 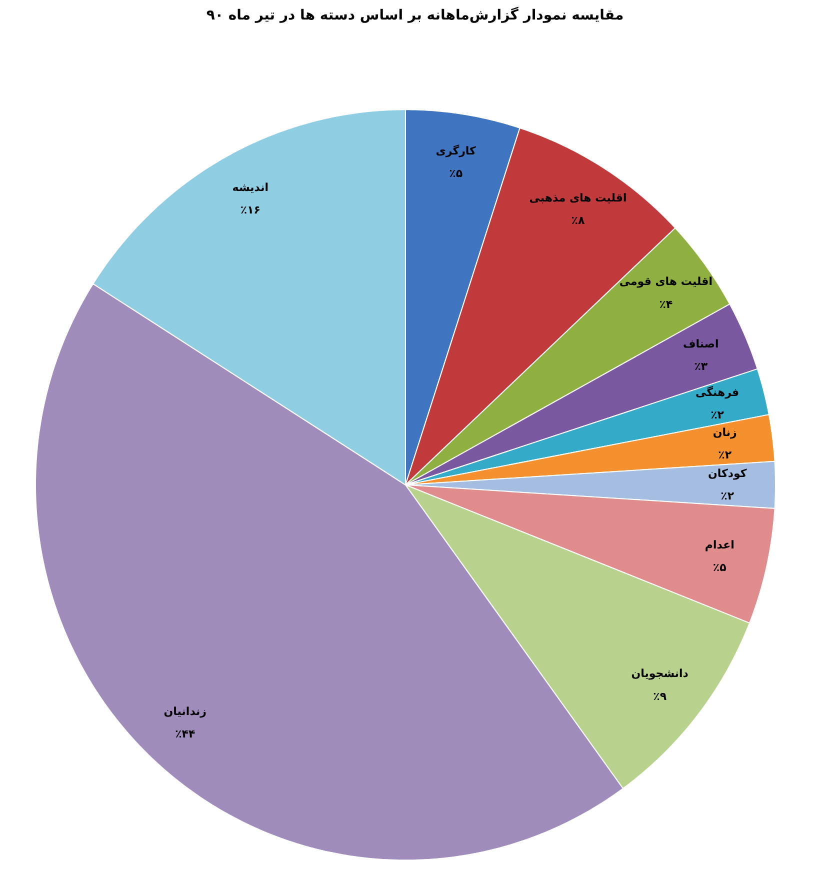 What do you see at coordinates (185, 734) in the screenshot?
I see `data-label: ٪۴۴` at bounding box center [185, 734].